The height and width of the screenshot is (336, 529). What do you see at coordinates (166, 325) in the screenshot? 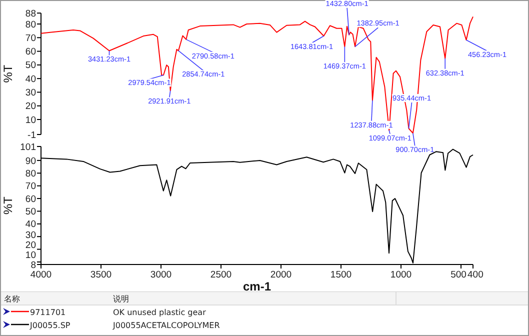
I see `text: J00055ACETALCOPOLYMER` at bounding box center [166, 325].